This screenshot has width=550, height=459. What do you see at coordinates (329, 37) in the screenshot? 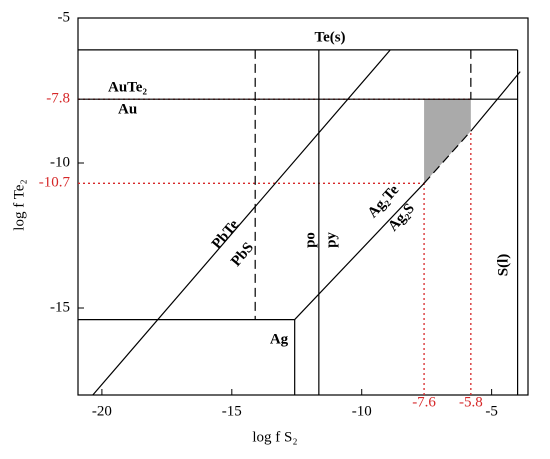
I see `region-label: Te(s)` at bounding box center [329, 37].